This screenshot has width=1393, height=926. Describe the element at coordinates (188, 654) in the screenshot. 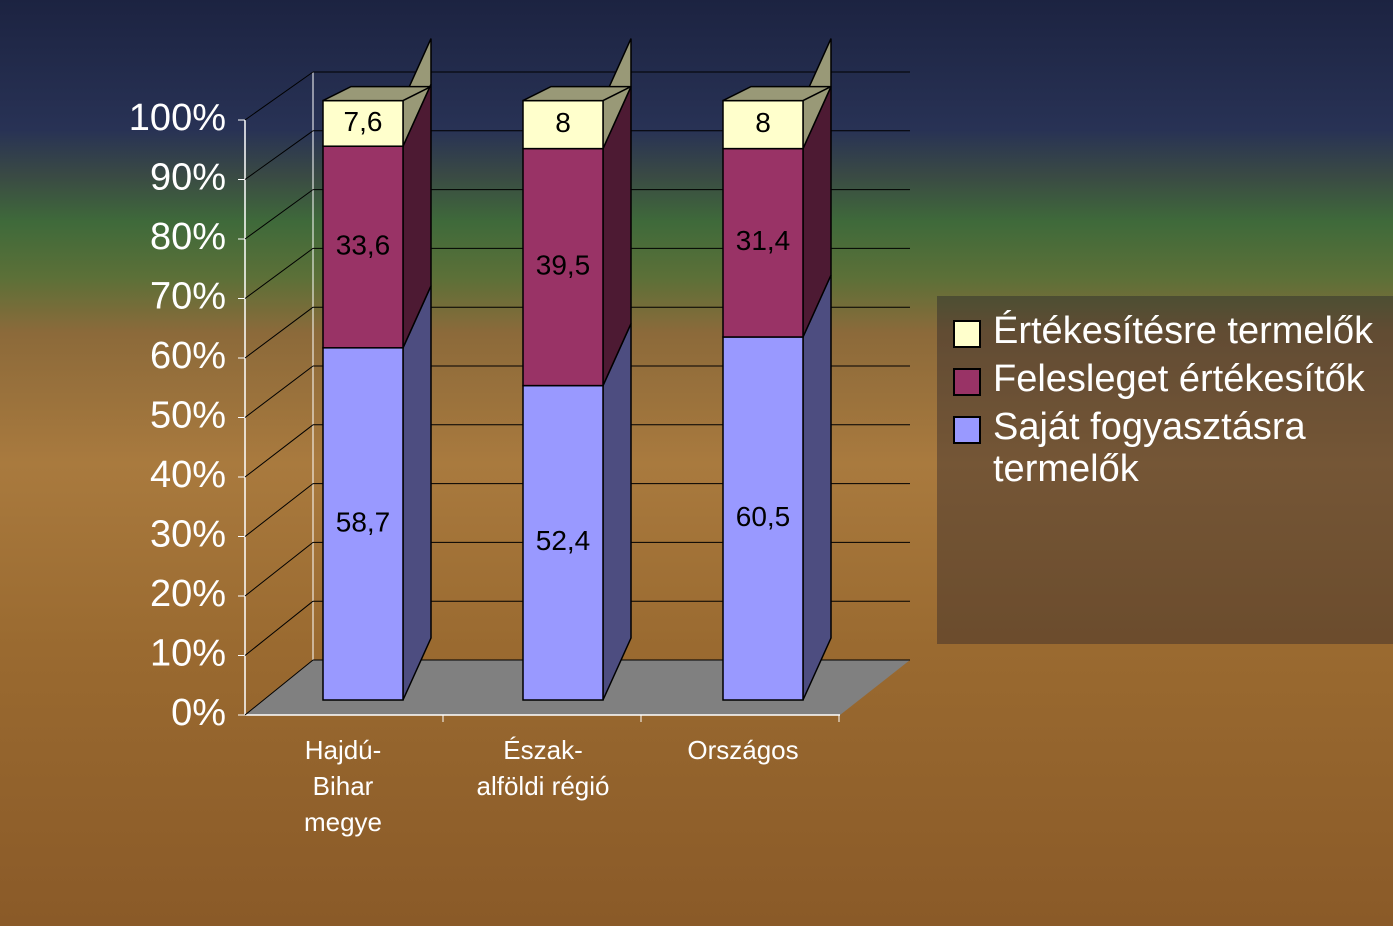

I see `y-tick-label: 10%` at that location.